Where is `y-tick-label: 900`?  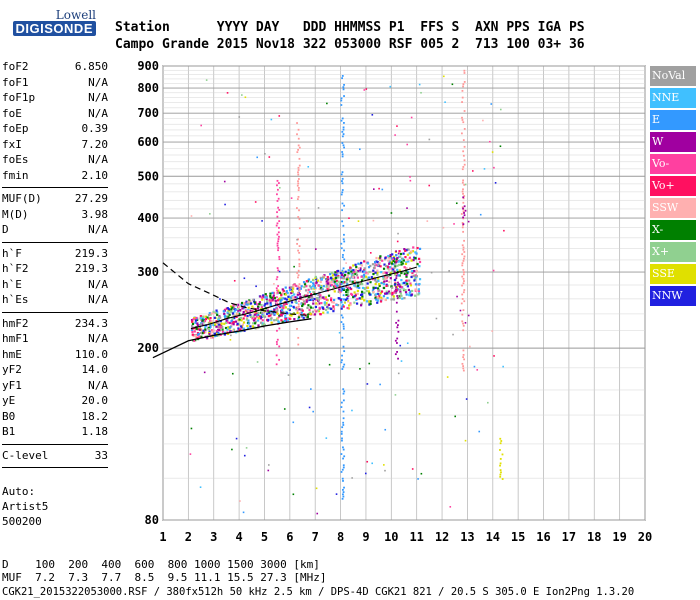 y-tick-label: 900 is located at coordinates (148, 66).